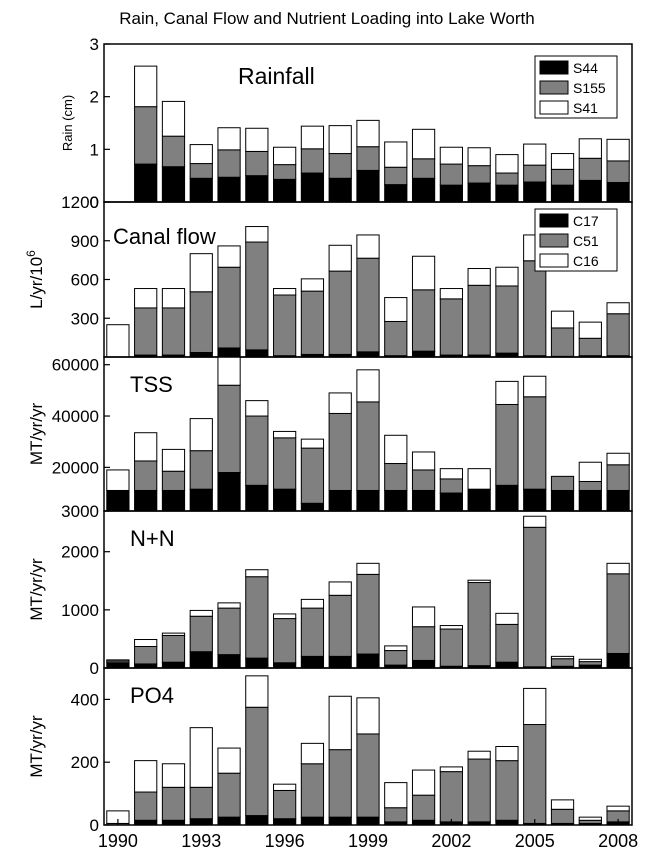 This screenshot has width=648, height=853. I want to click on bar-n-n-c16-2000, so click(396, 648).